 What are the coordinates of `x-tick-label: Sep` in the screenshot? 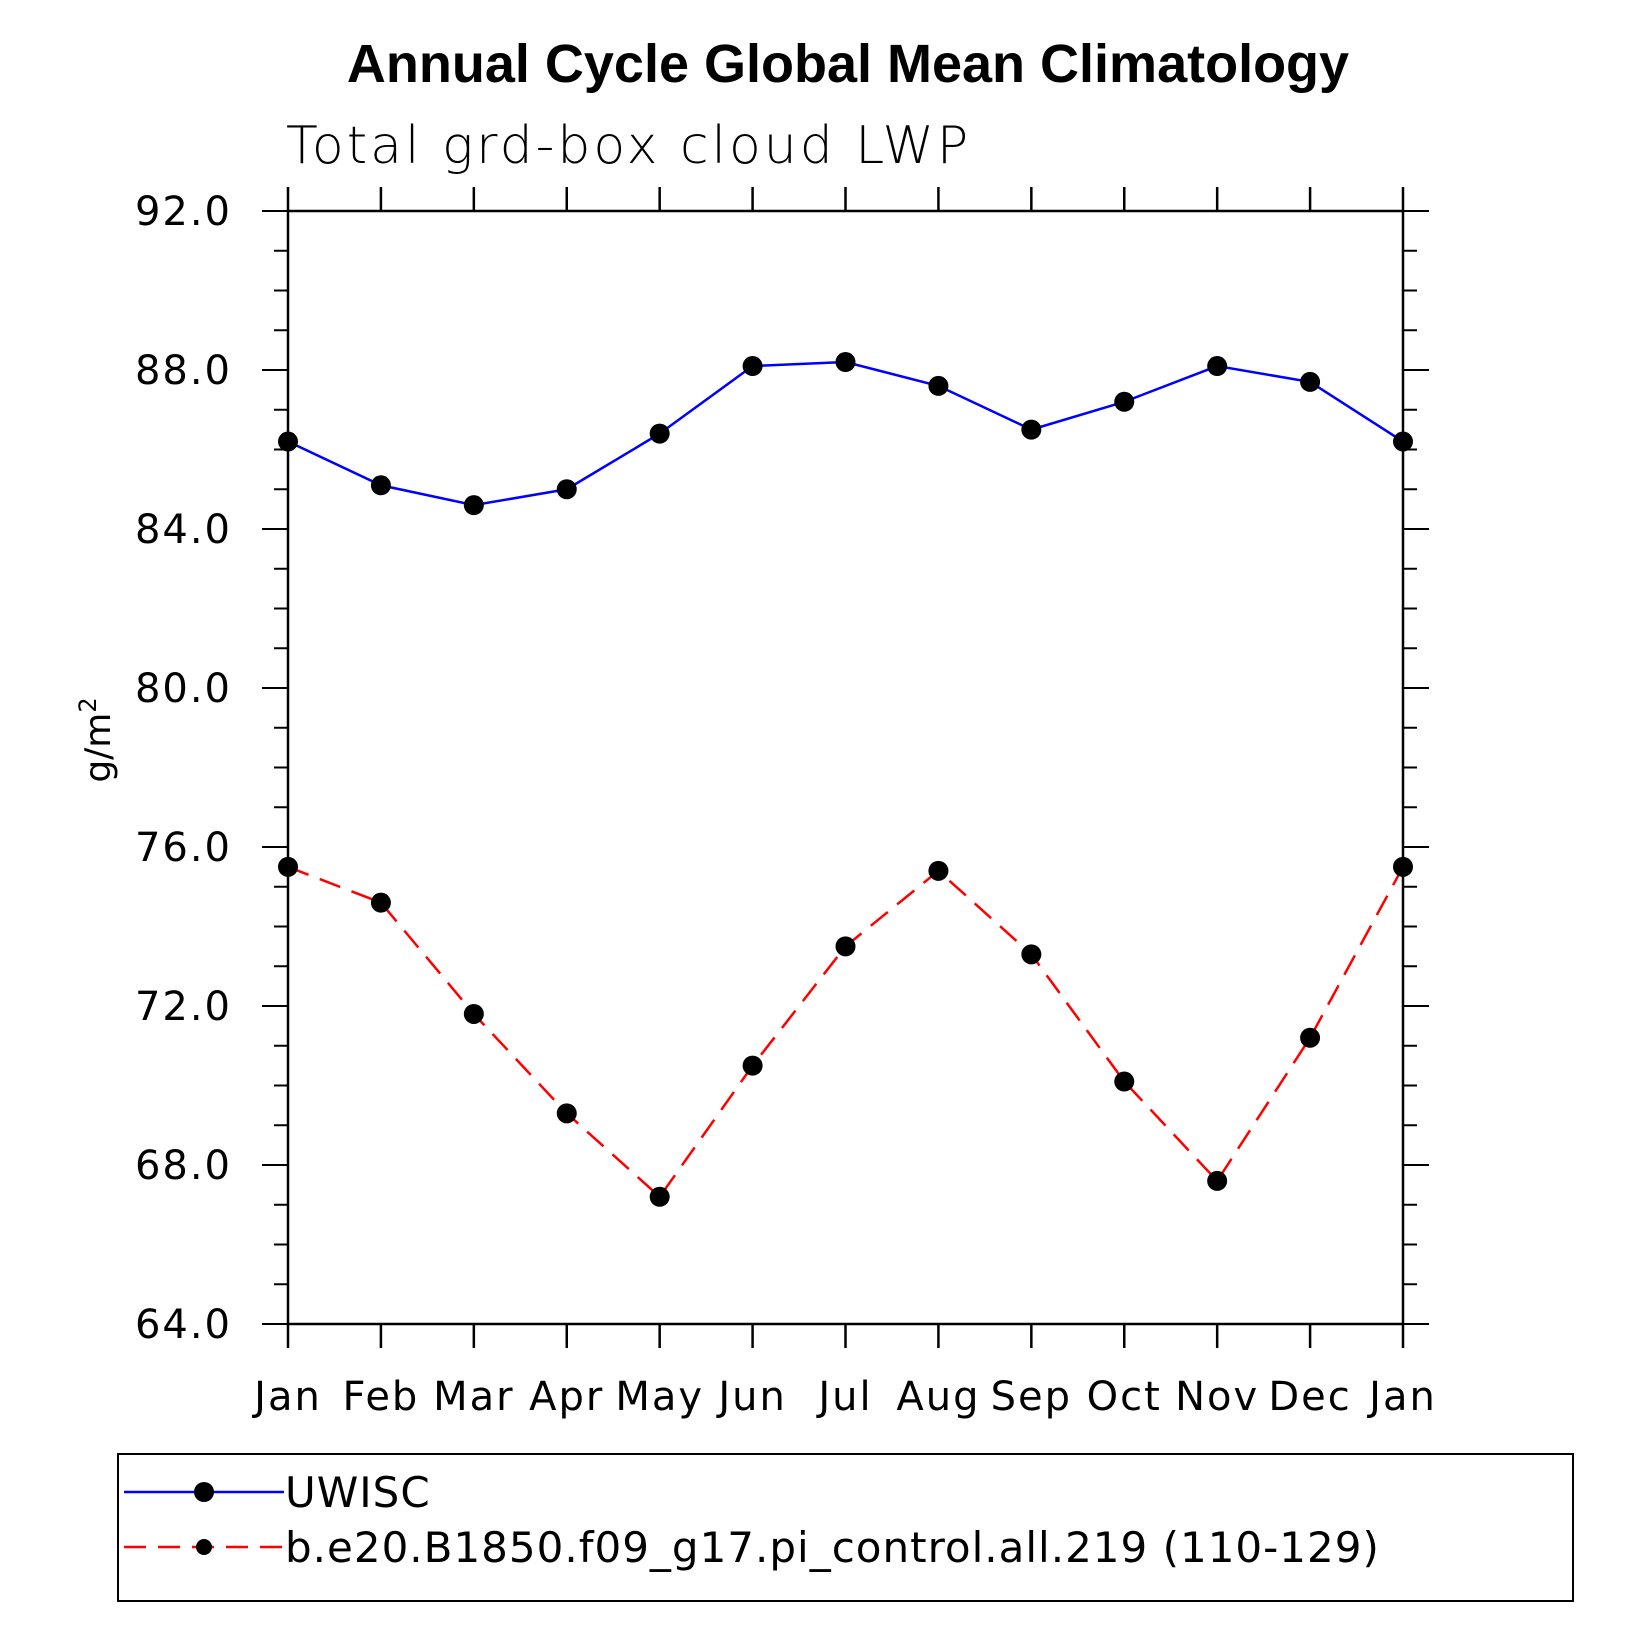 It's located at (1031, 1397).